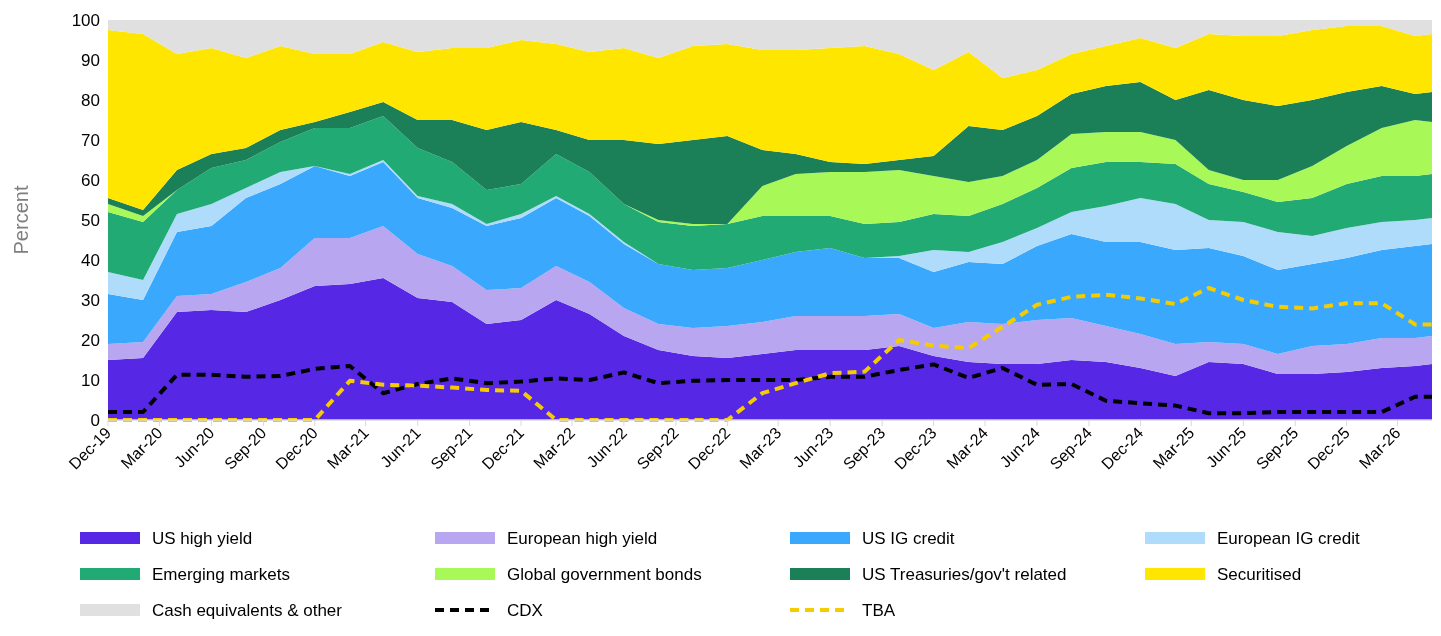 The height and width of the screenshot is (636, 1441). I want to click on y-tick-label: 30, so click(90, 300).